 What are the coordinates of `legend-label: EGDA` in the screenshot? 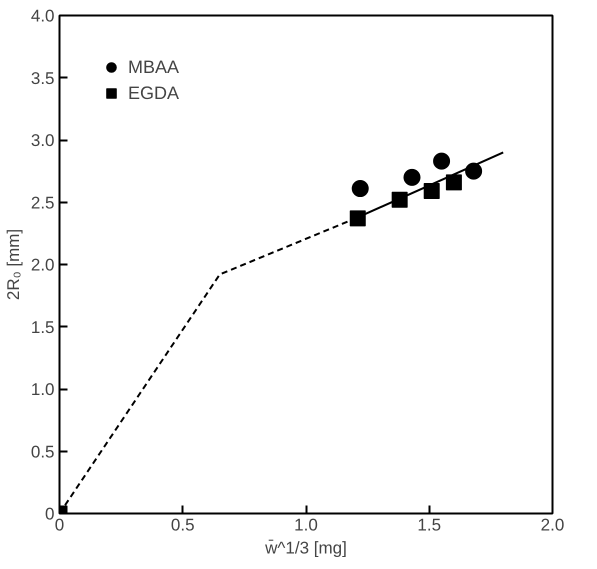 It's located at (154, 93).